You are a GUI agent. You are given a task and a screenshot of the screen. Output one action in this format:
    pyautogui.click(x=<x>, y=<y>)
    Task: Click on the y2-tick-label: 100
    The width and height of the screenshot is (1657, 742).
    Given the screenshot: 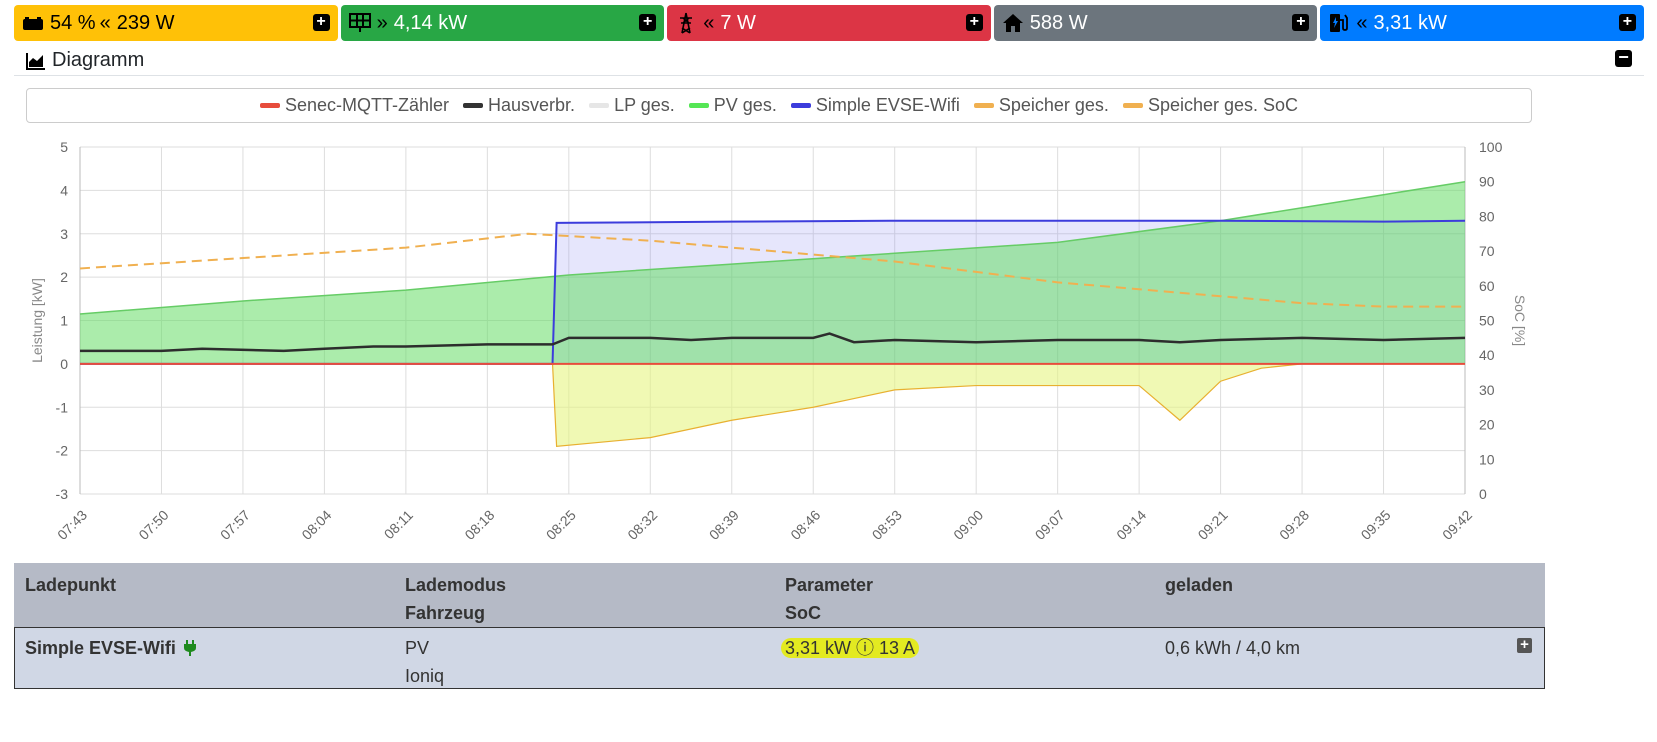 What is the action you would take?
    pyautogui.click(x=1491, y=147)
    